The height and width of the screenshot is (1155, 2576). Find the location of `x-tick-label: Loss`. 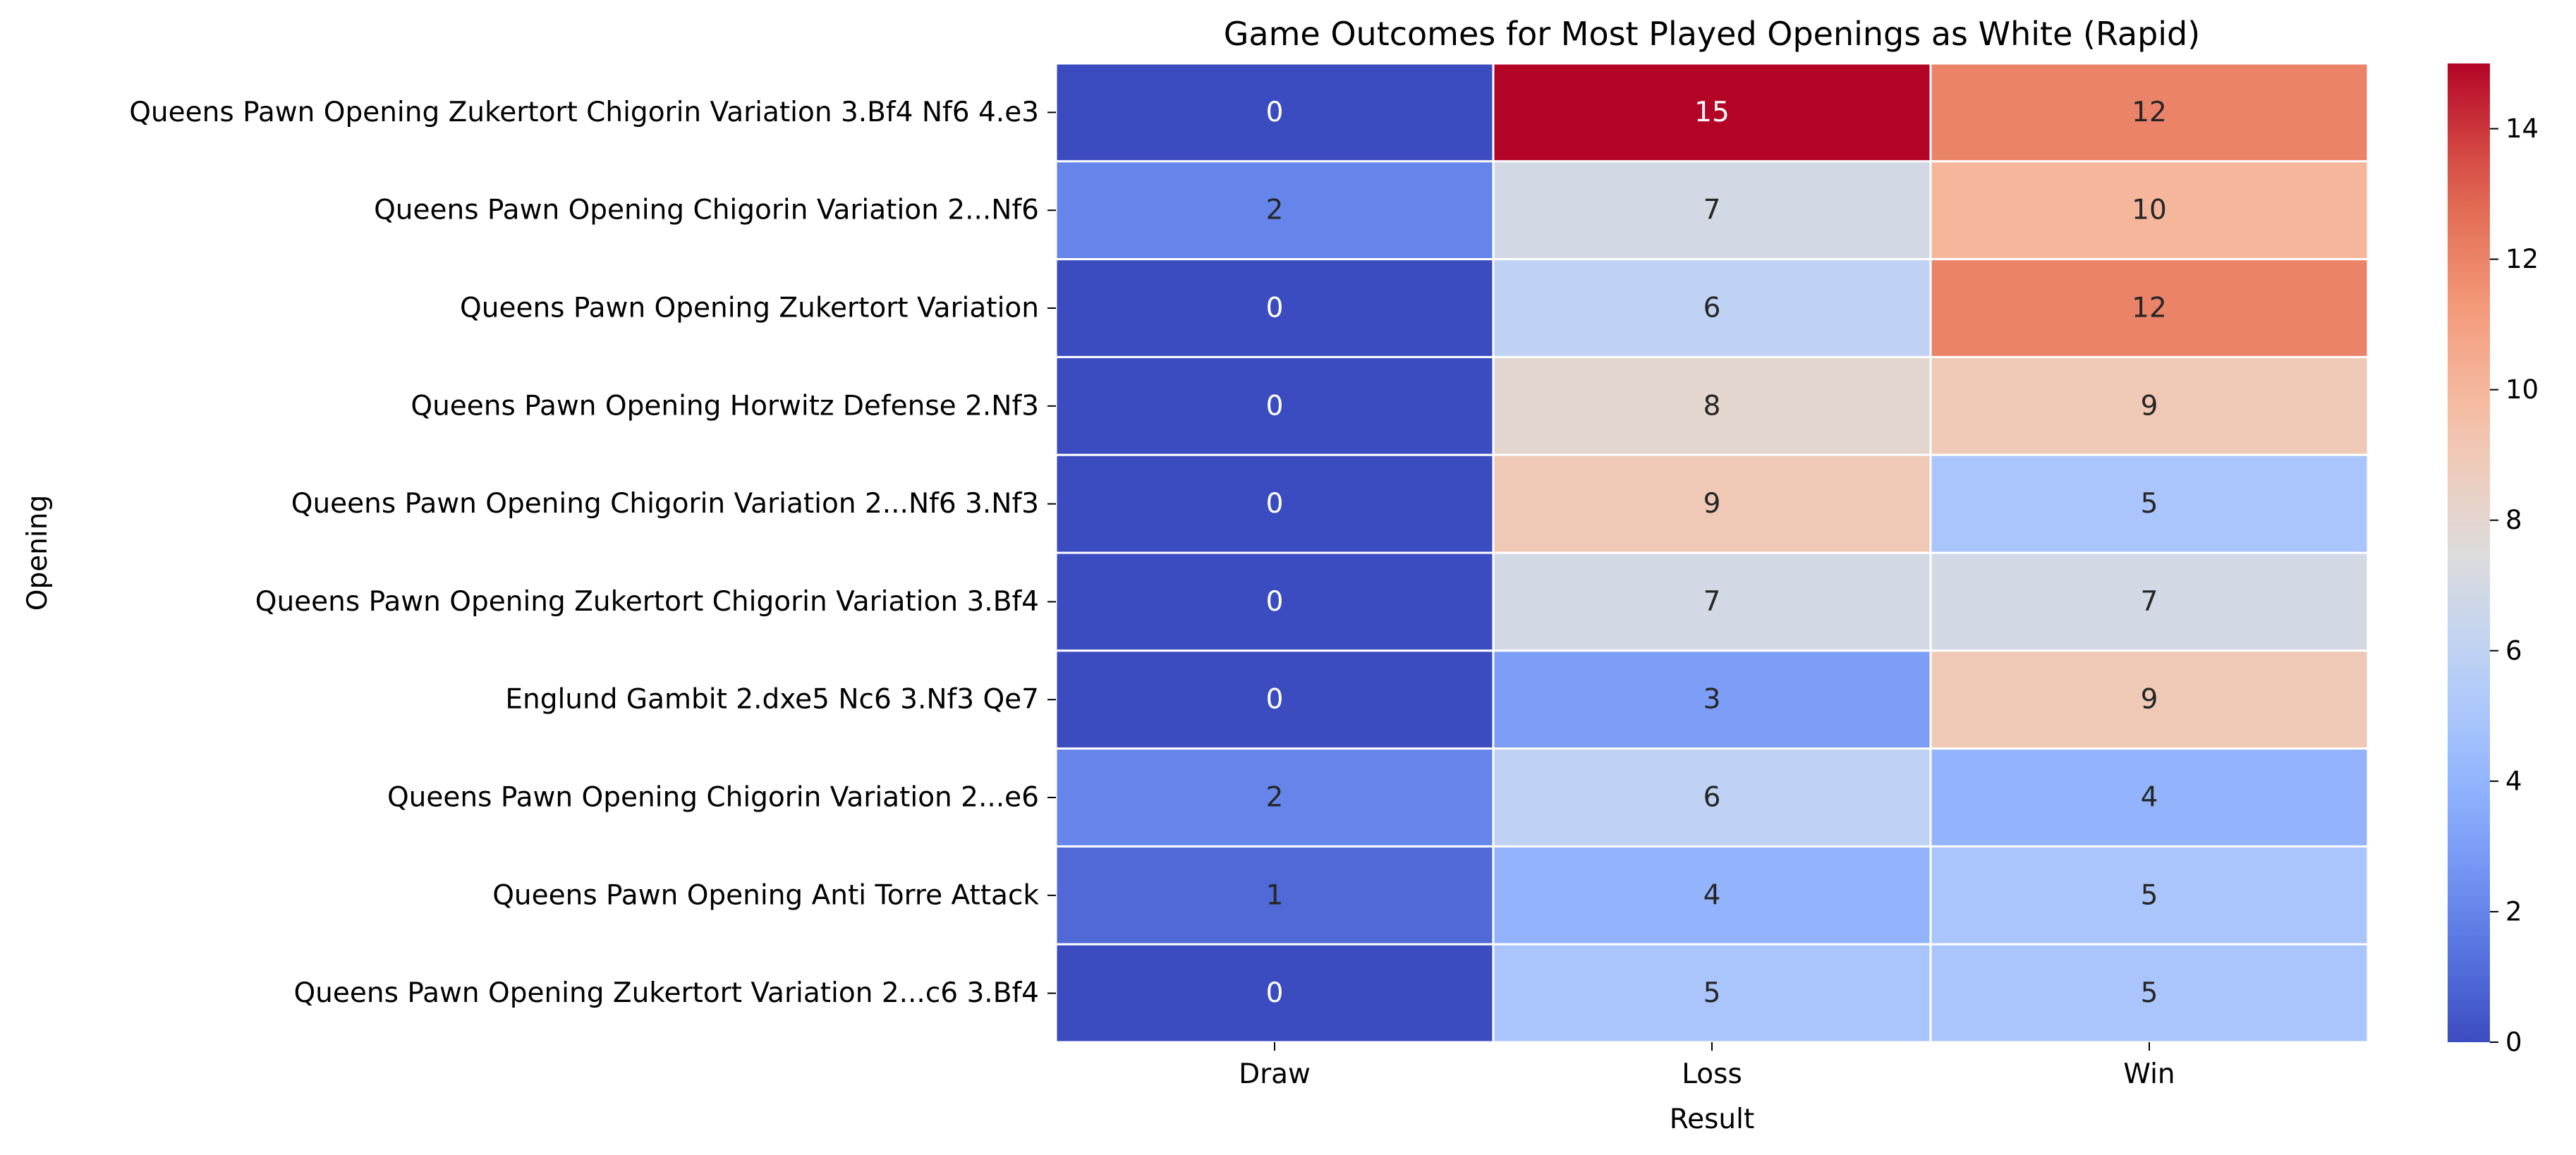

x-tick-label: Loss is located at coordinates (1712, 1074).